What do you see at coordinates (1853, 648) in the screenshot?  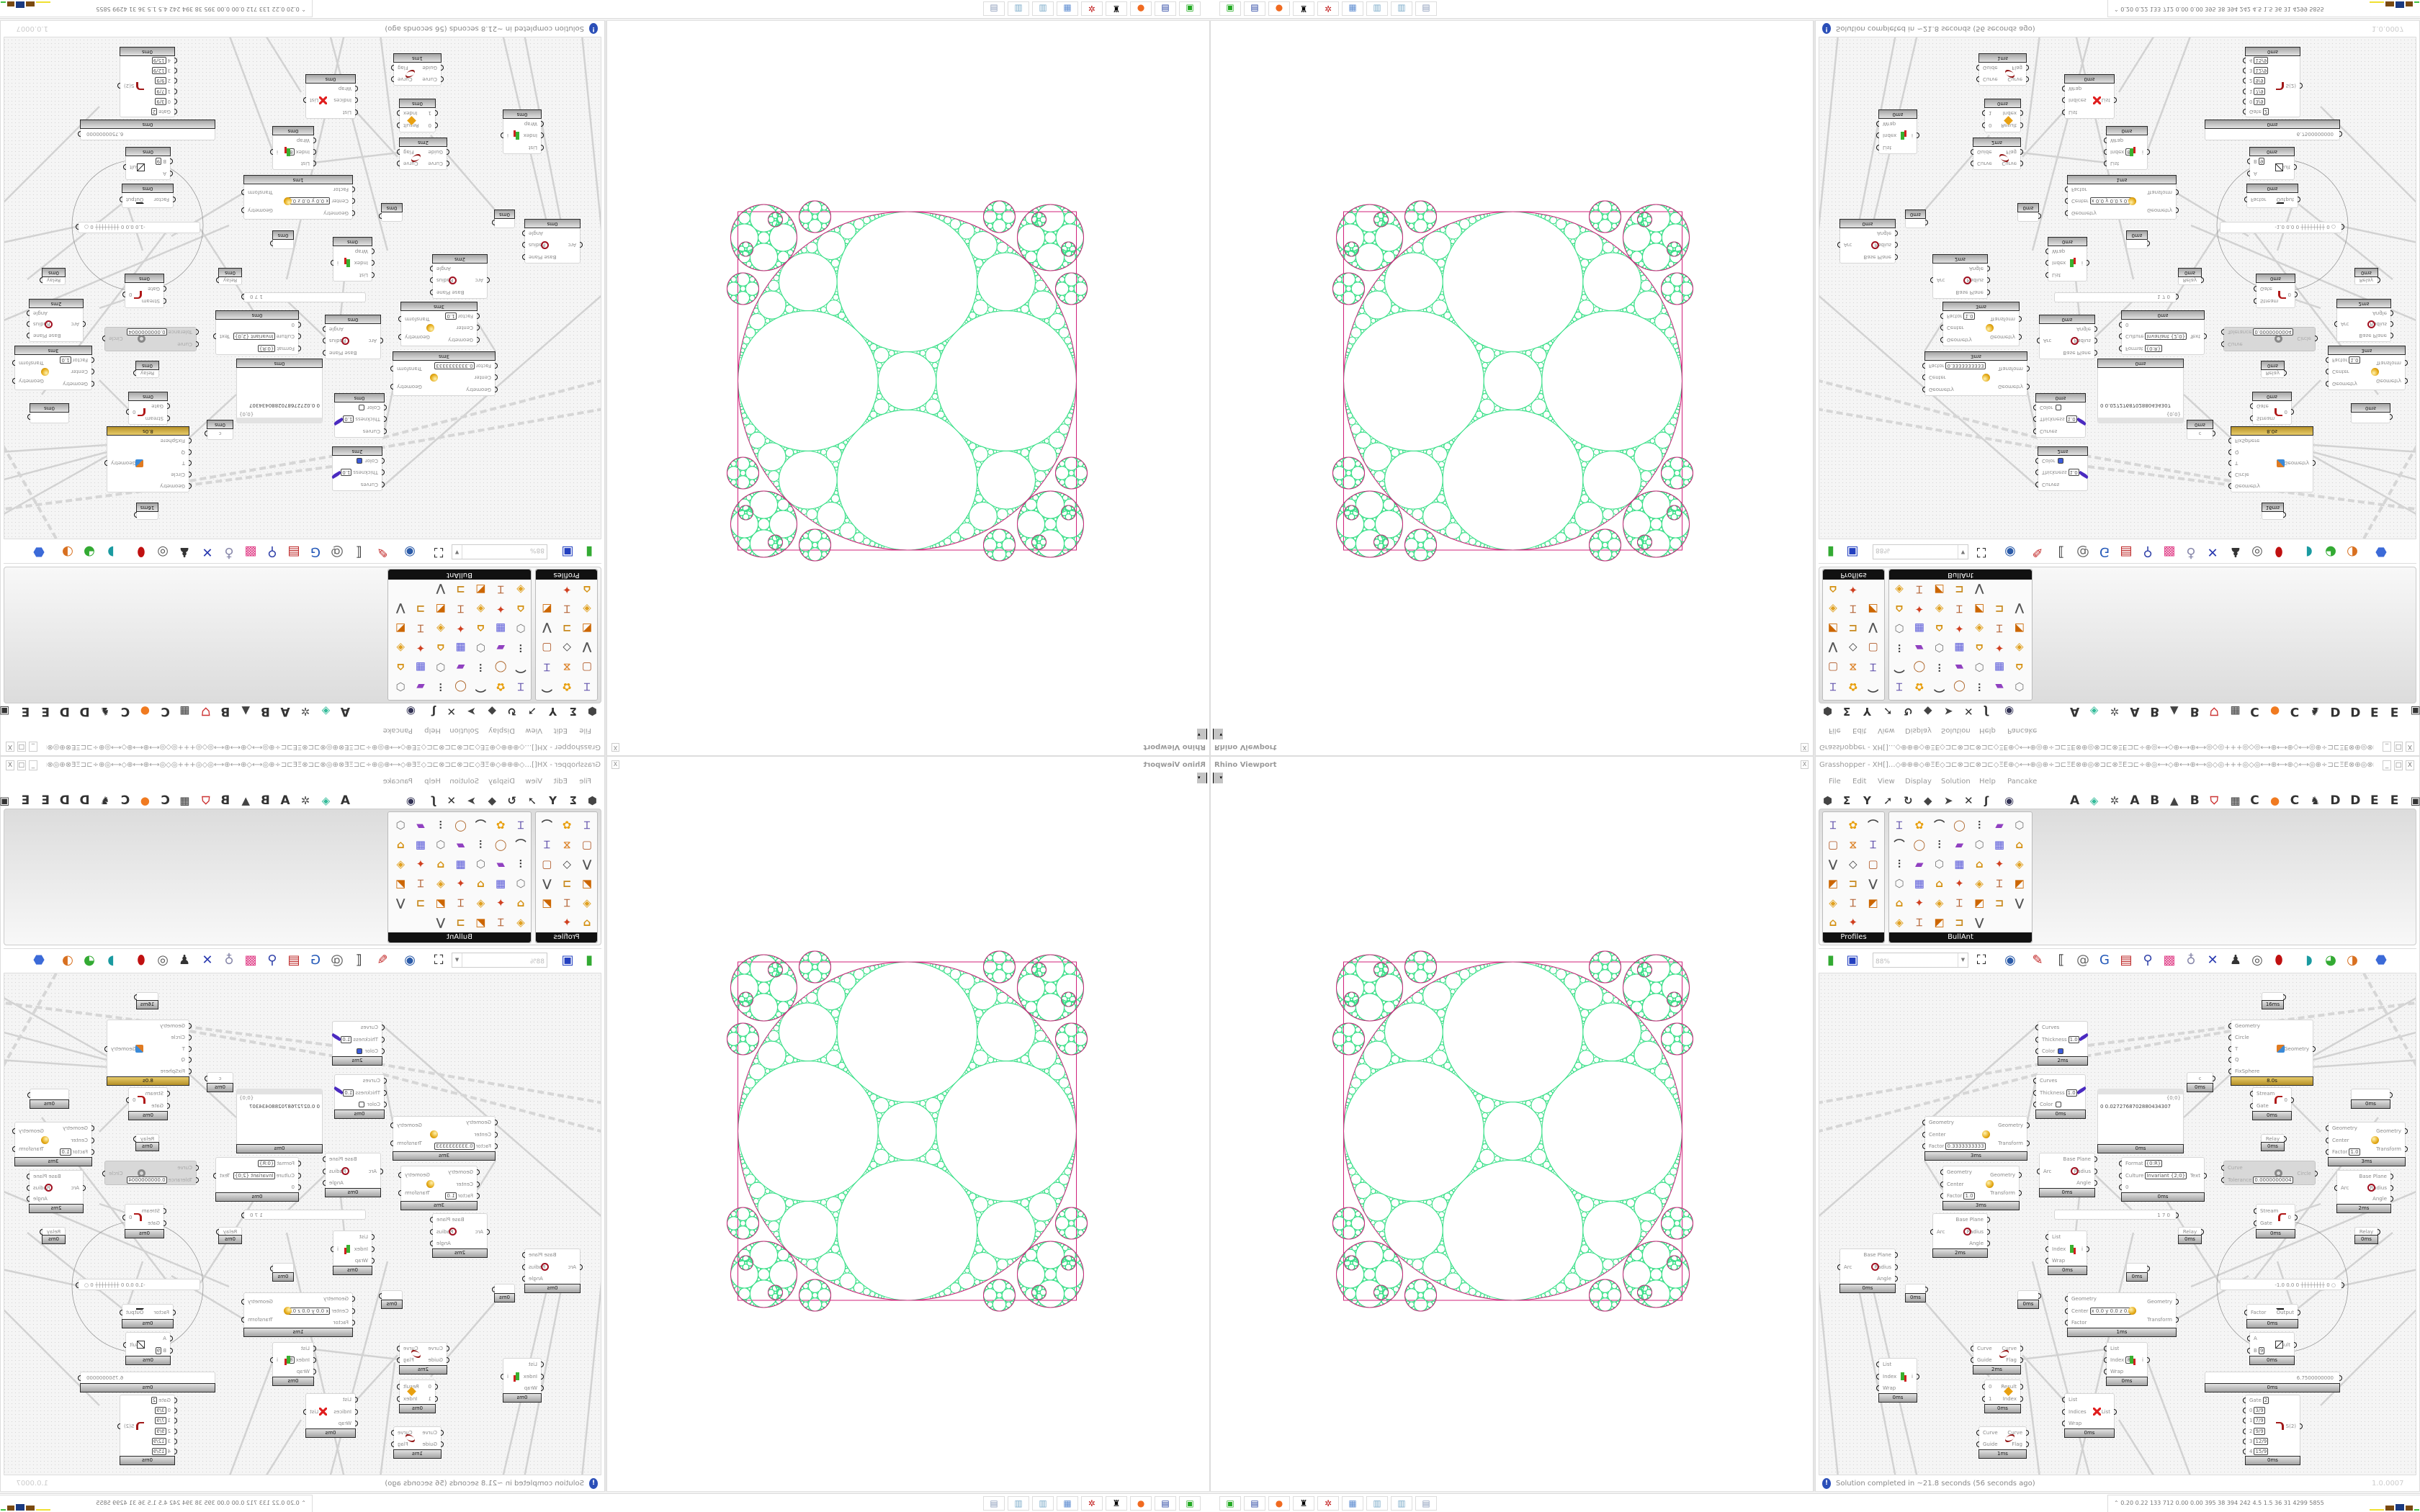 I see `palette-component-icon: ◇` at bounding box center [1853, 648].